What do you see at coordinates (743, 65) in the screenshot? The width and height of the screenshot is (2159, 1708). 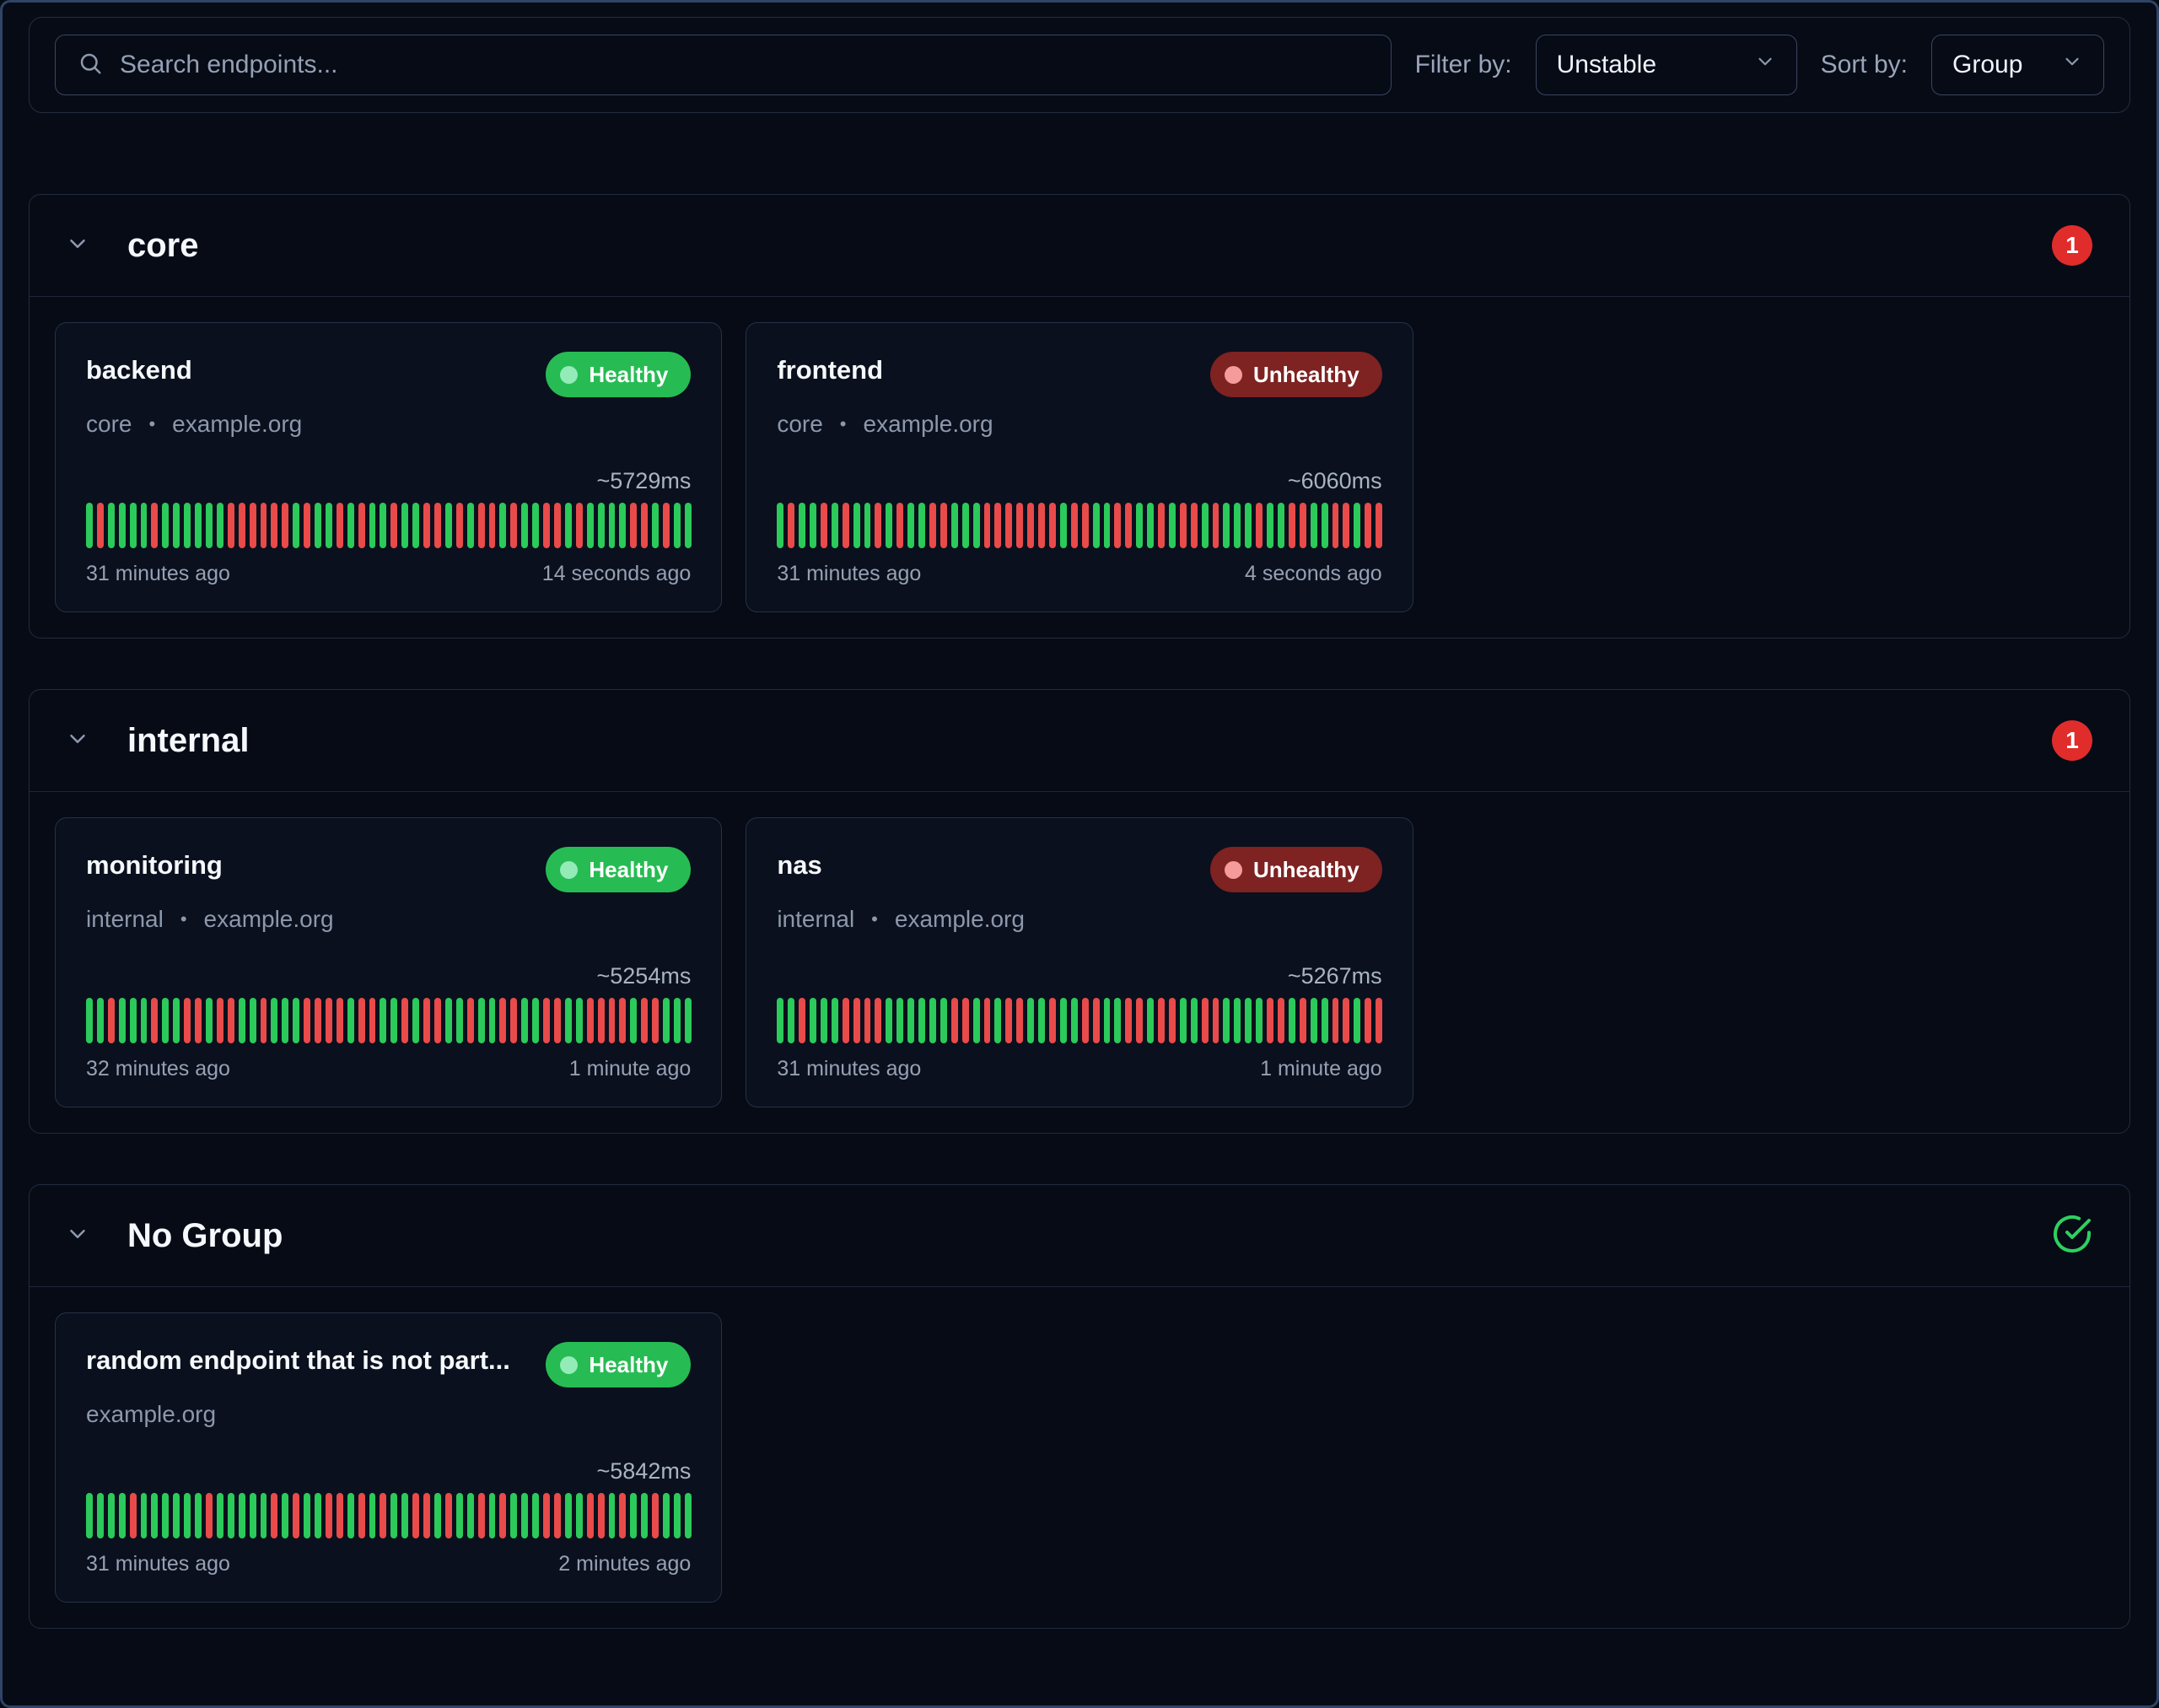 I see `search-input` at bounding box center [743, 65].